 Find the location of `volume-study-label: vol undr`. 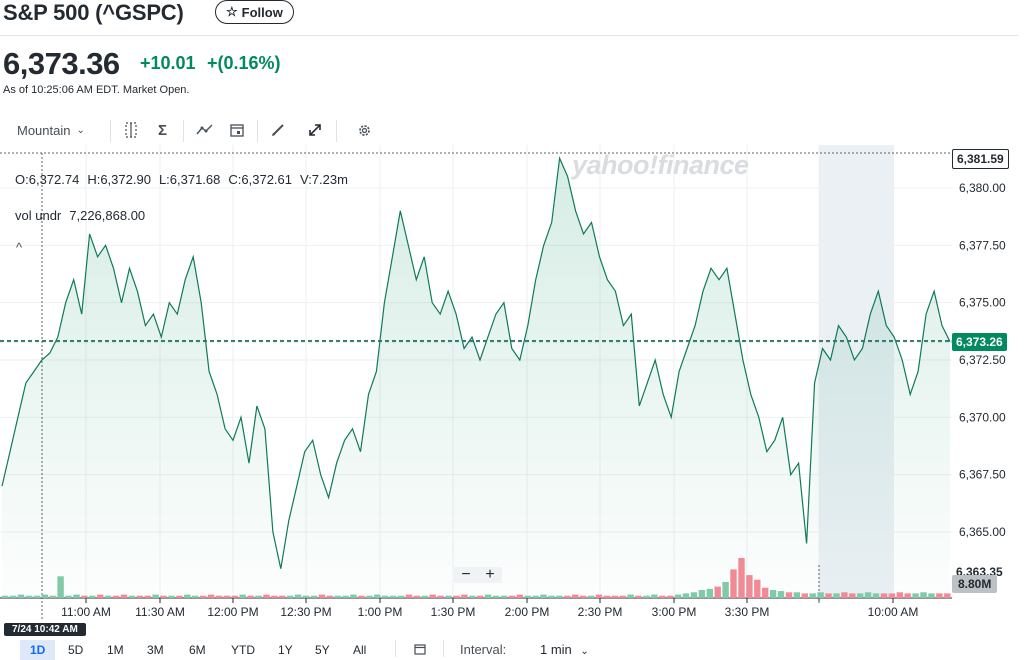

volume-study-label: vol undr is located at coordinates (38, 215).